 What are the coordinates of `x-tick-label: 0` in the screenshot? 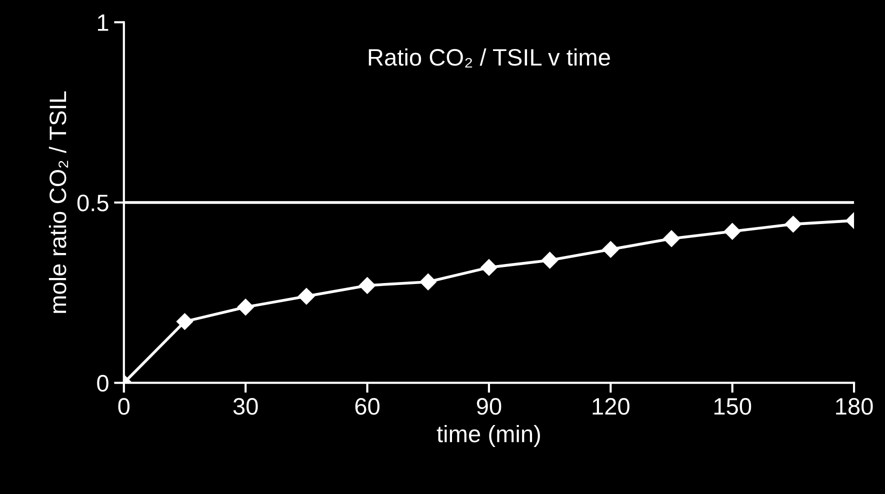 It's located at (124, 406).